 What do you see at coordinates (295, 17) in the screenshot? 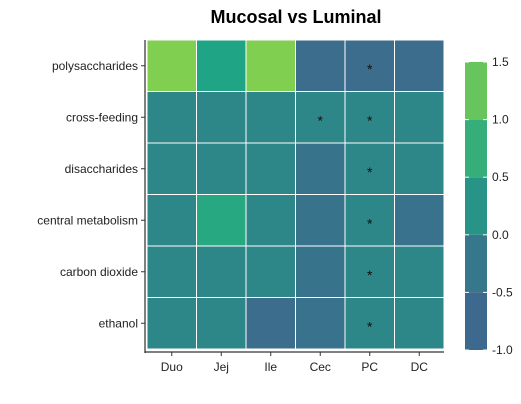
I see `chart-title: Mucosal vs Luminal` at bounding box center [295, 17].